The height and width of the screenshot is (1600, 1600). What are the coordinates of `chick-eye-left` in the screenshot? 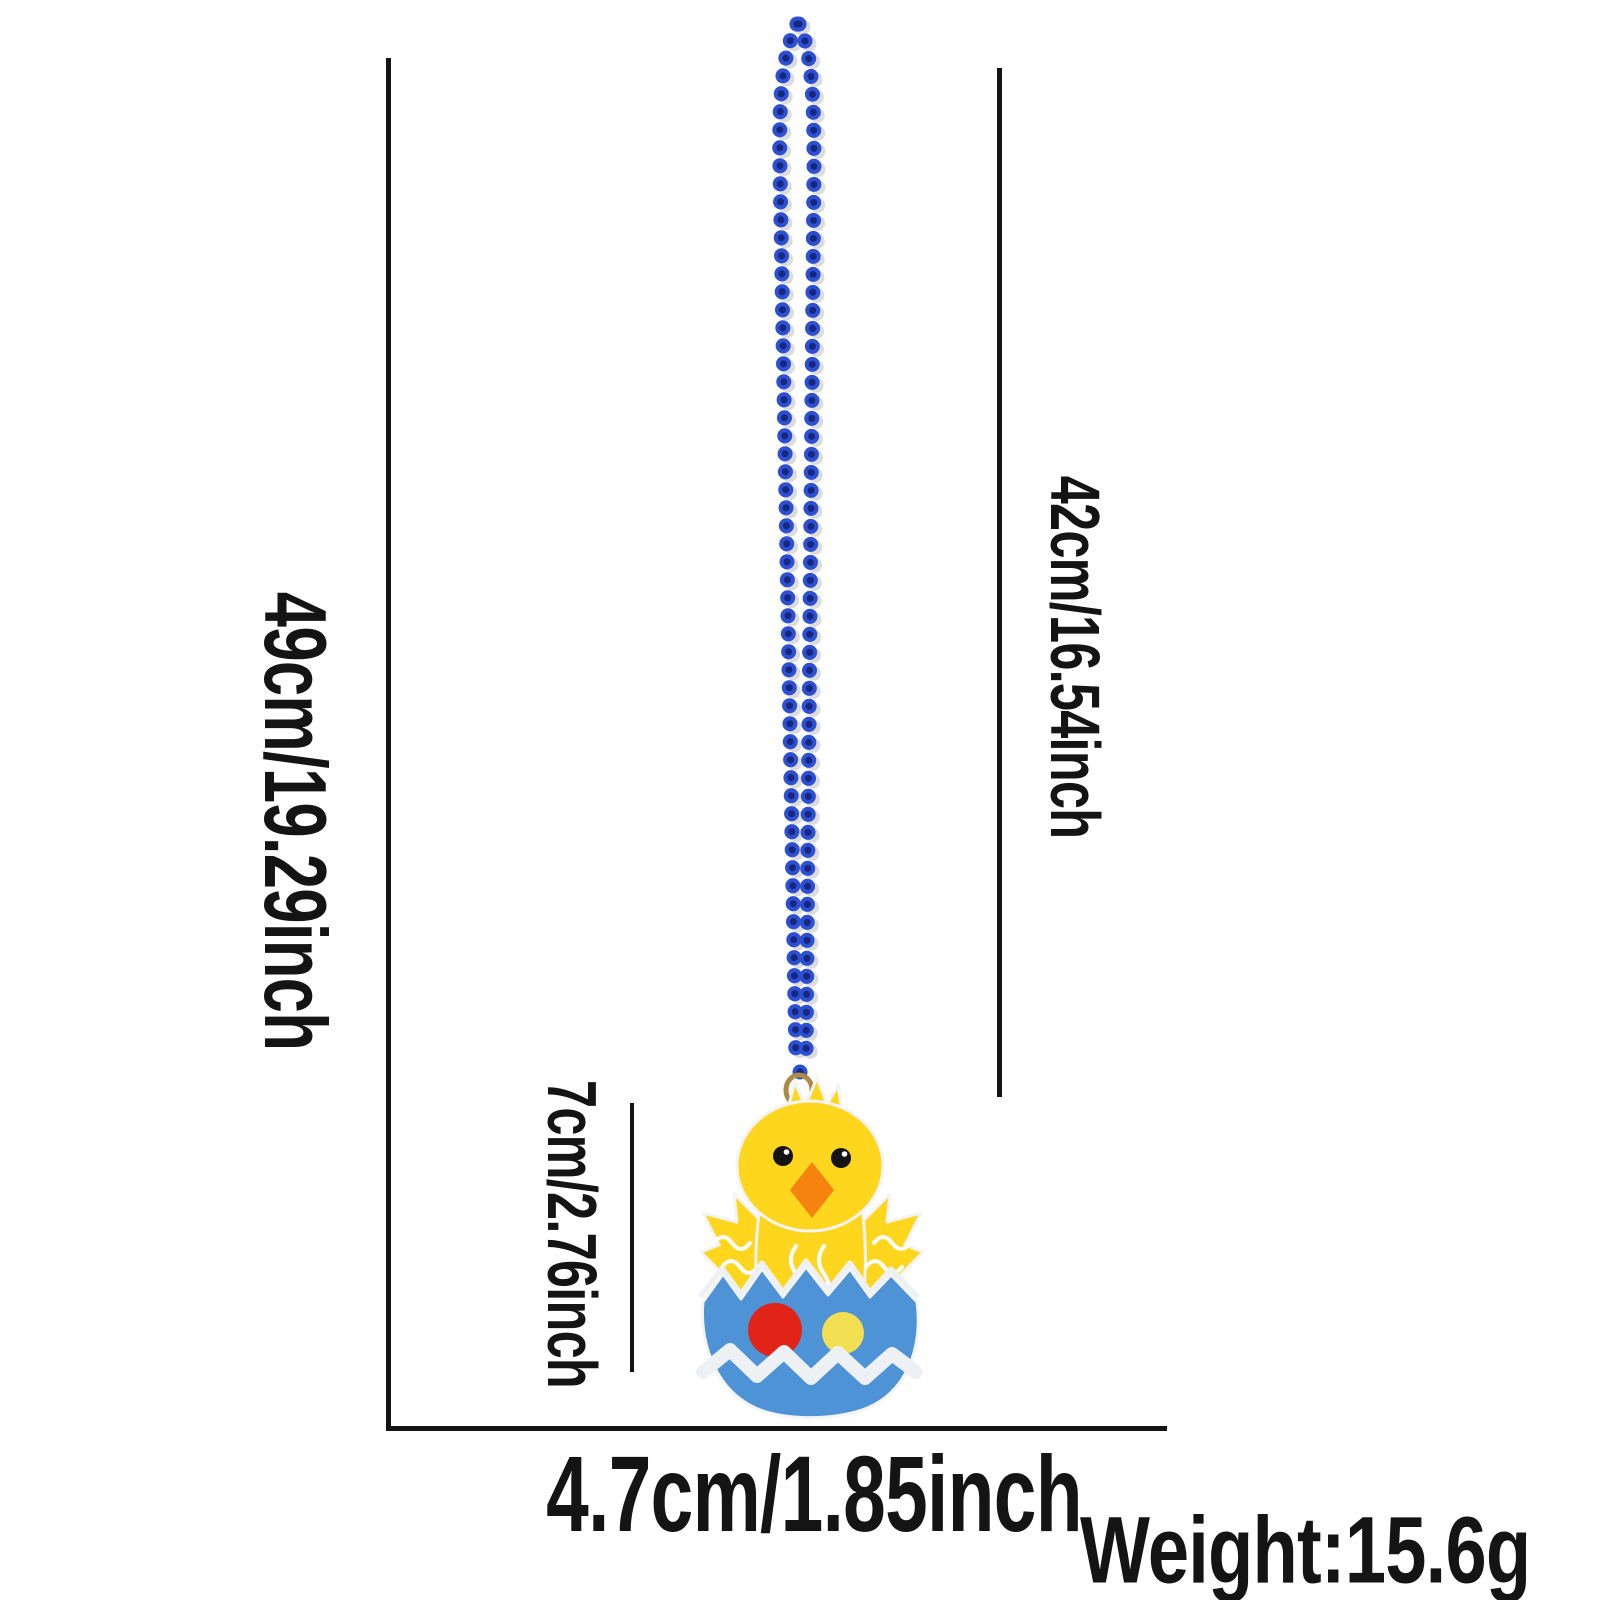 It's located at (783, 1156).